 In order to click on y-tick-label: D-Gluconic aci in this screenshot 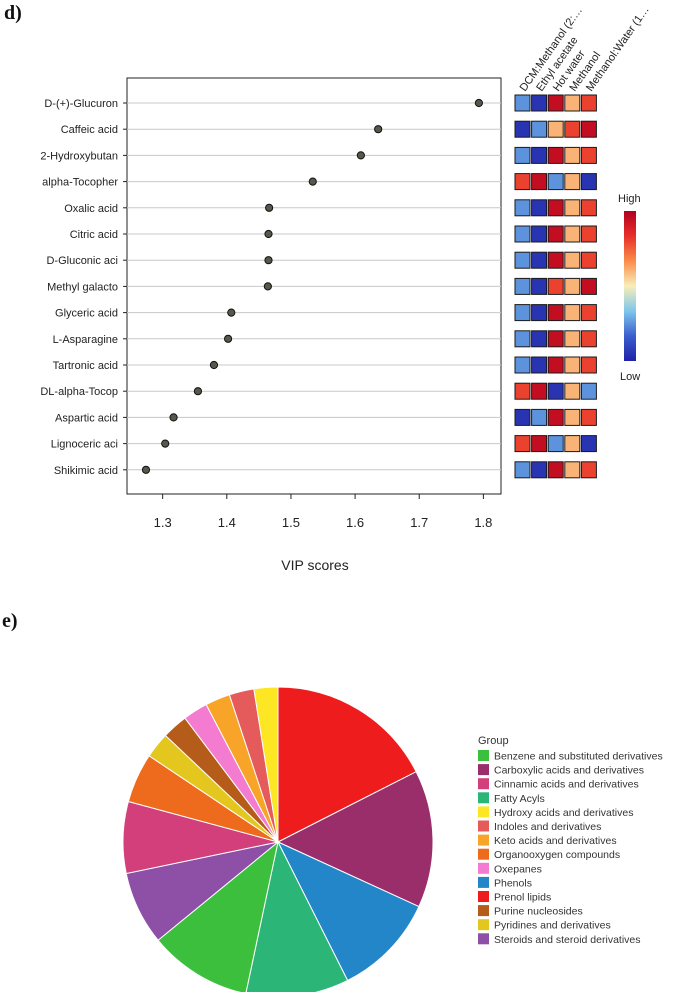, I will do `click(82, 261)`.